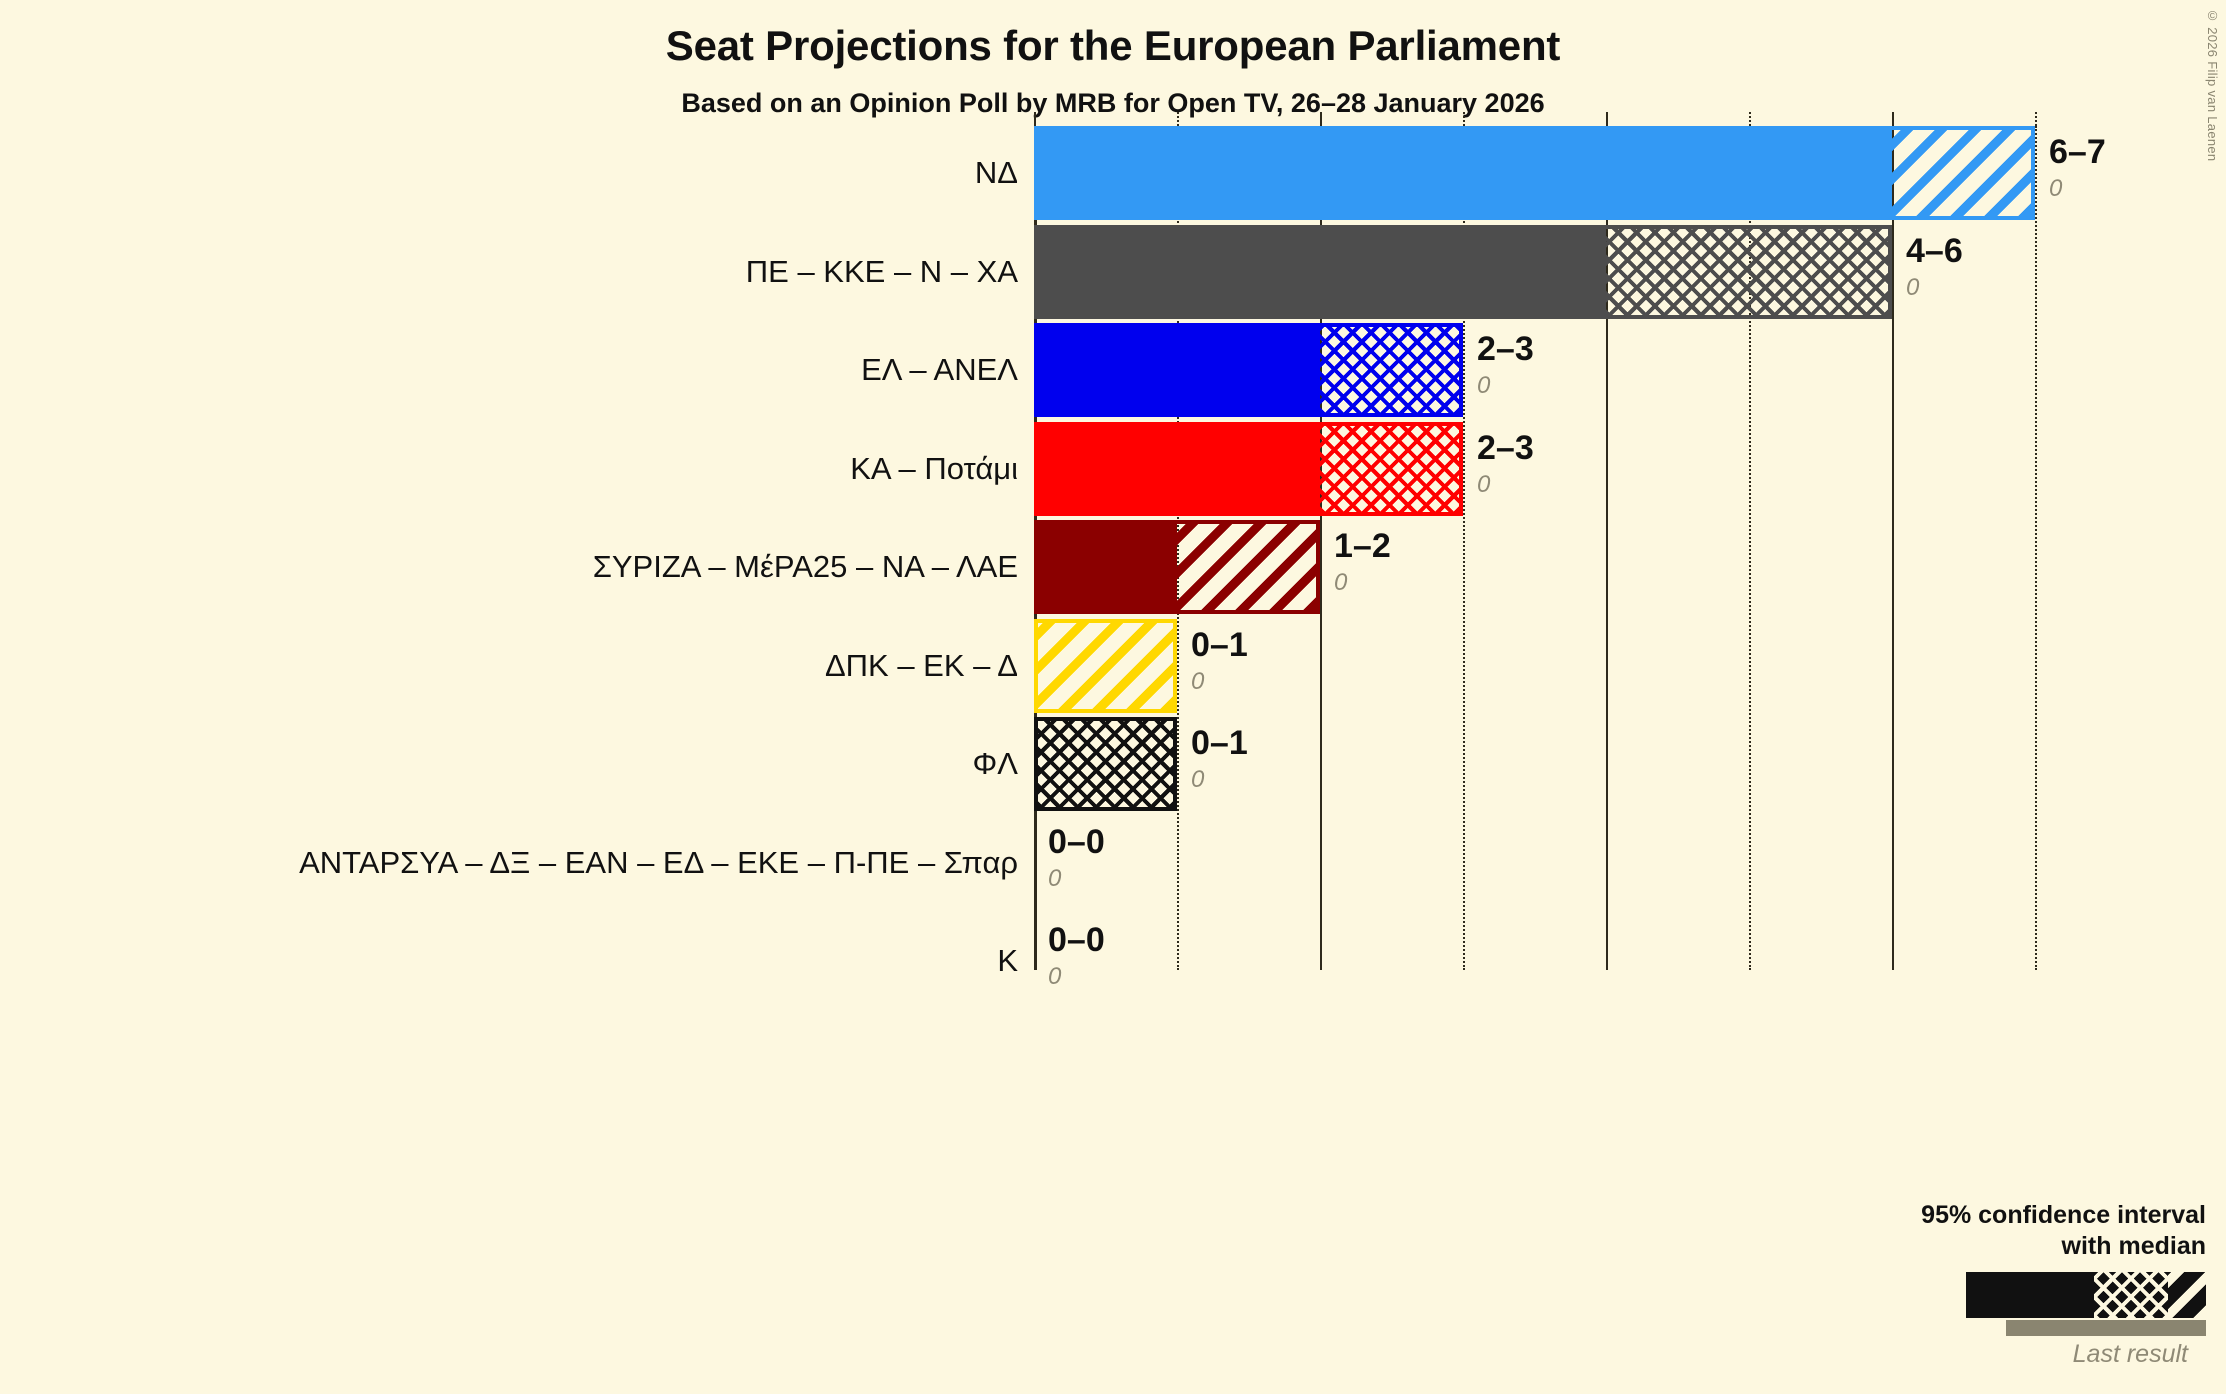  I want to click on party-label: ΦΛ, so click(995, 763).